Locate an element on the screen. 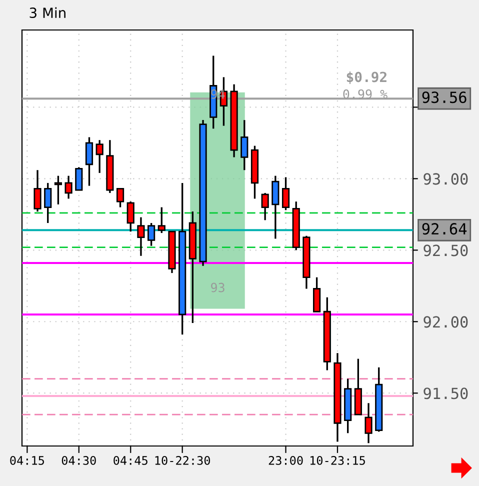 The width and height of the screenshot is (479, 486). y-tick-label: 91.50 is located at coordinates (446, 394).